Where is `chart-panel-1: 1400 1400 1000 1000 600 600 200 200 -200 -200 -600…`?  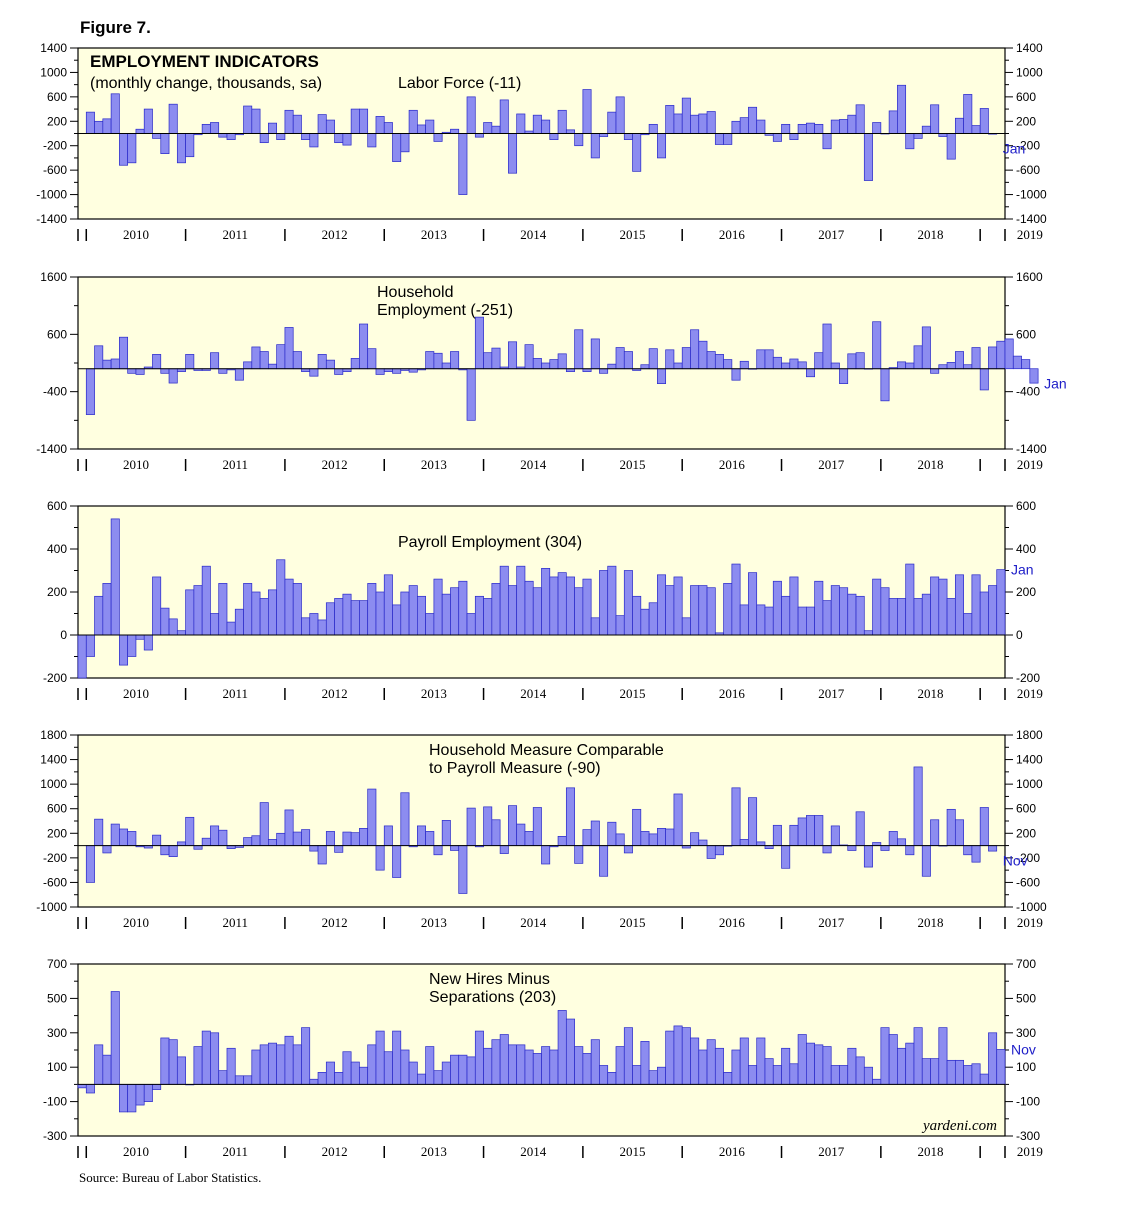 chart-panel-1: 1400 1400 1000 1000 600 600 200 200 -200 -200 -600… is located at coordinates (541, 141).